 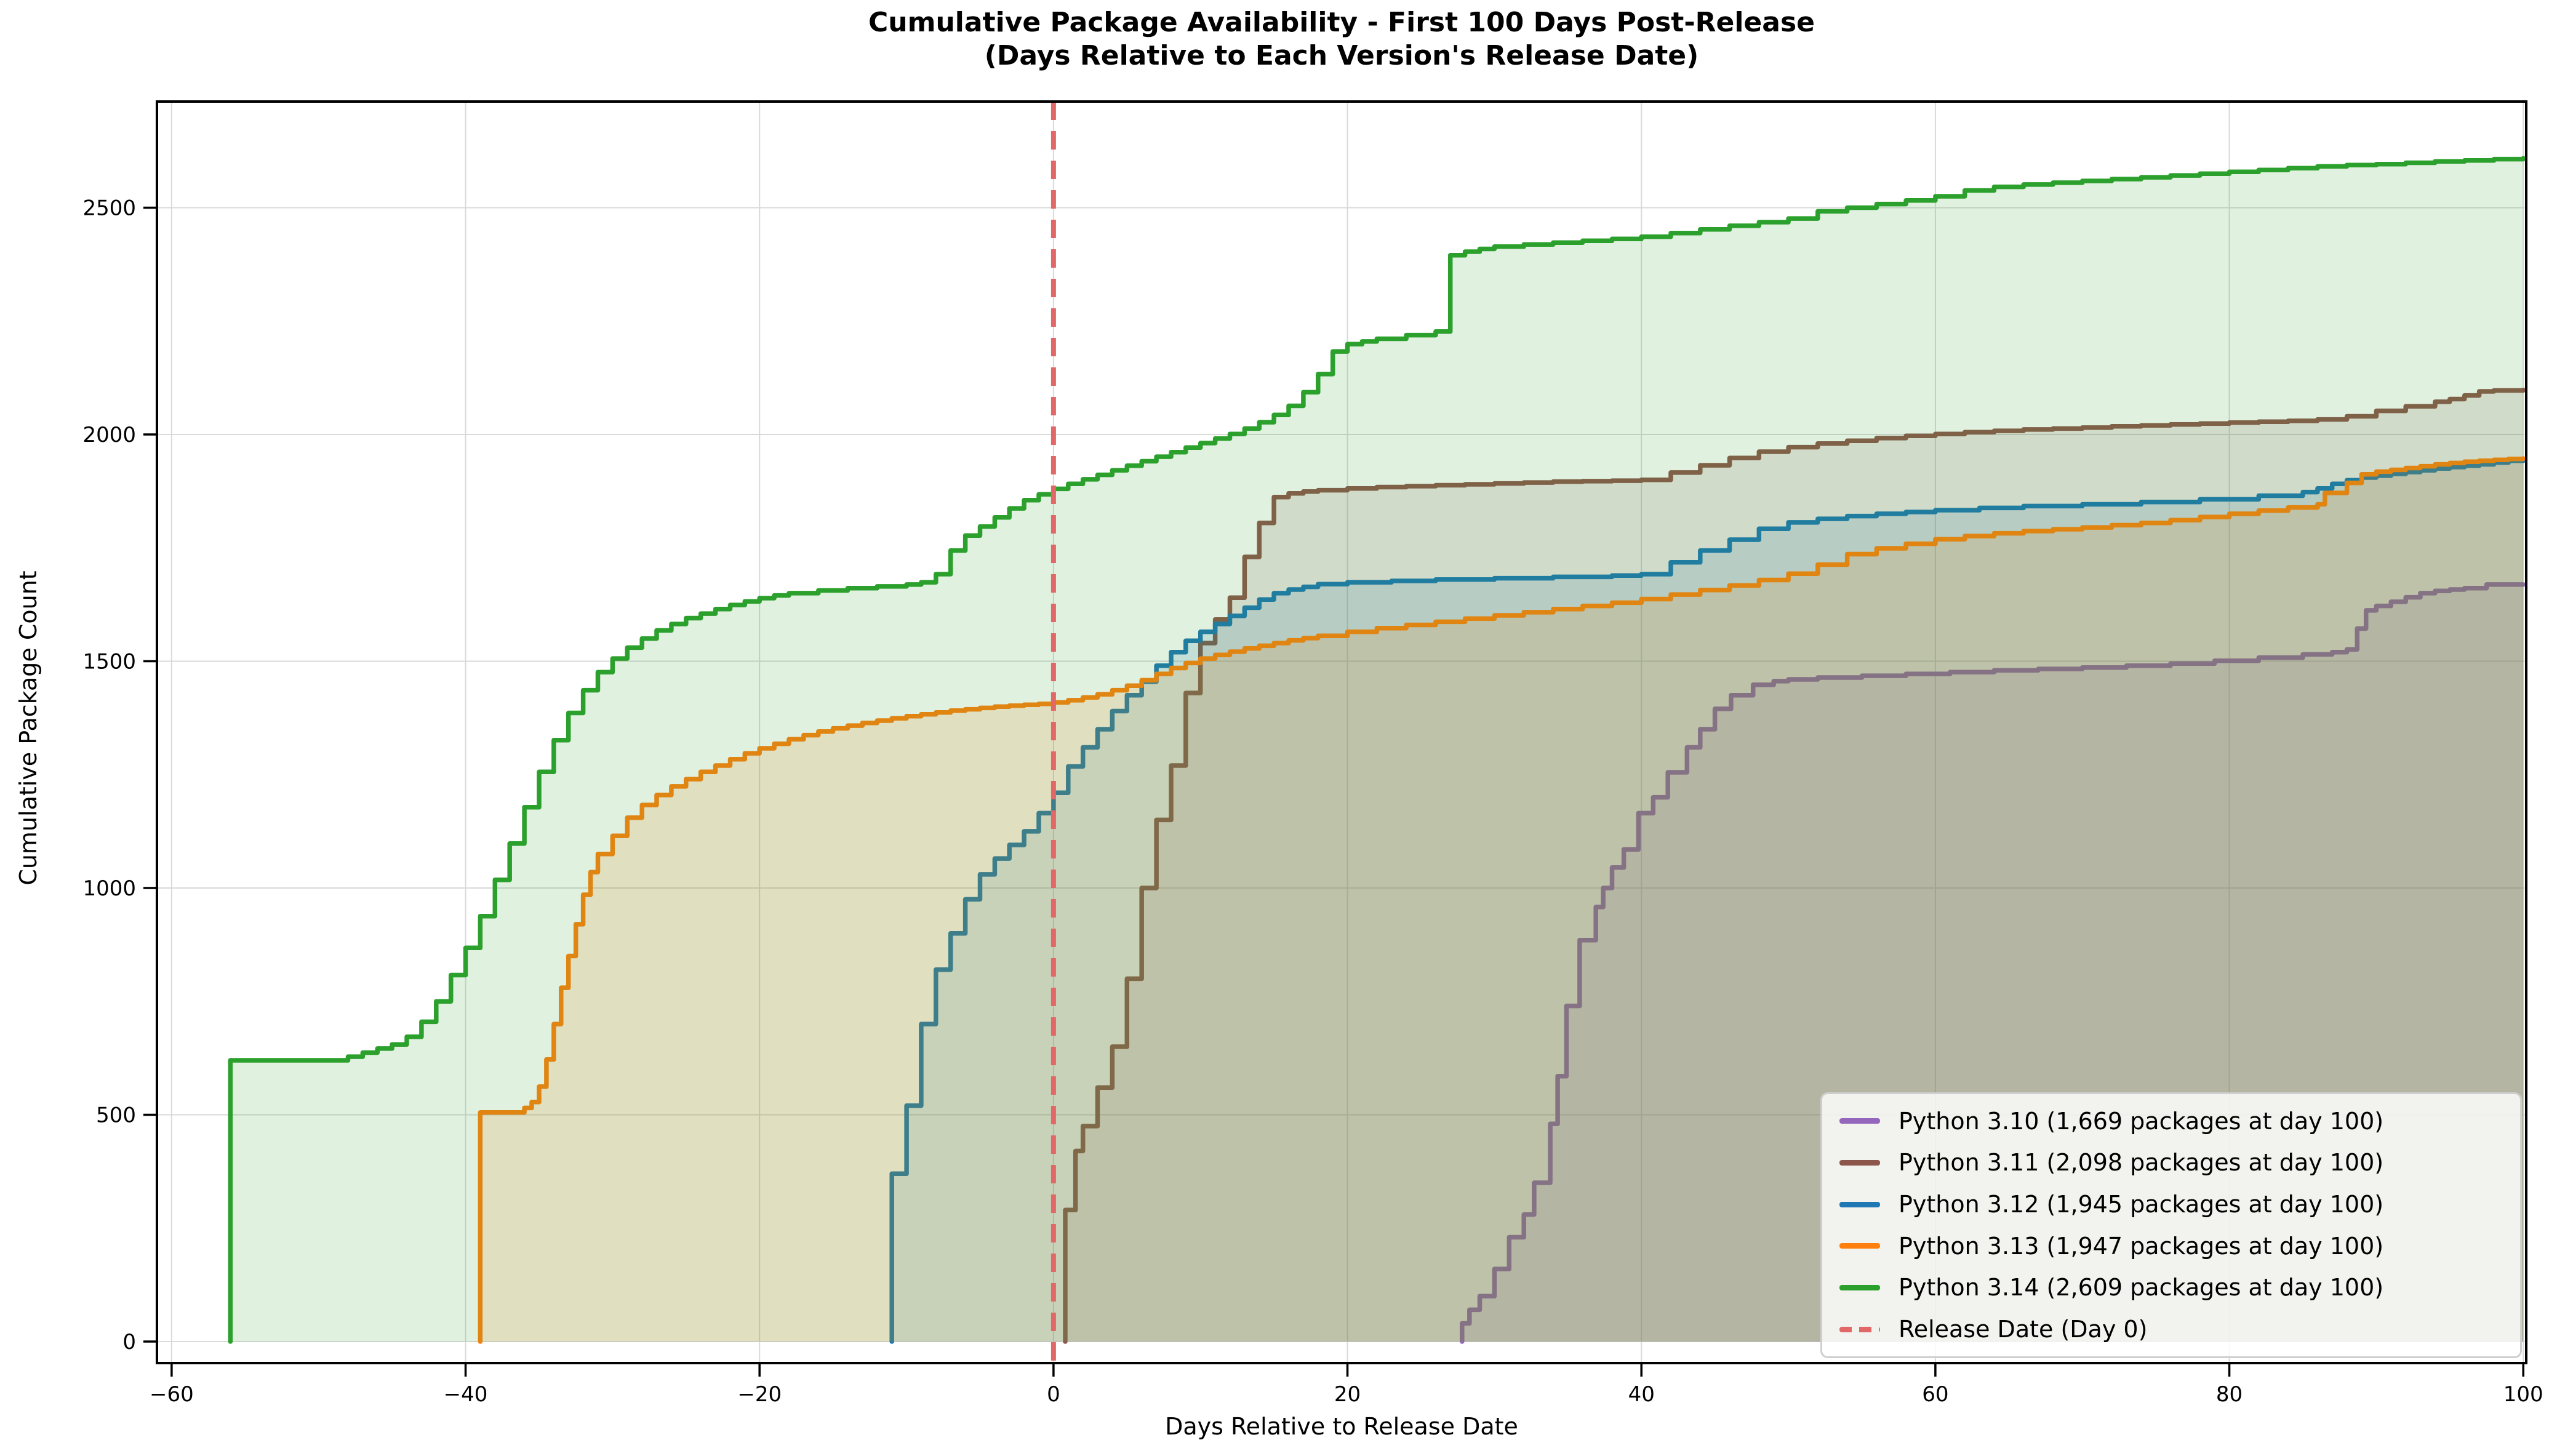 What do you see at coordinates (2523, 1394) in the screenshot?
I see `x-tick-label: 100` at bounding box center [2523, 1394].